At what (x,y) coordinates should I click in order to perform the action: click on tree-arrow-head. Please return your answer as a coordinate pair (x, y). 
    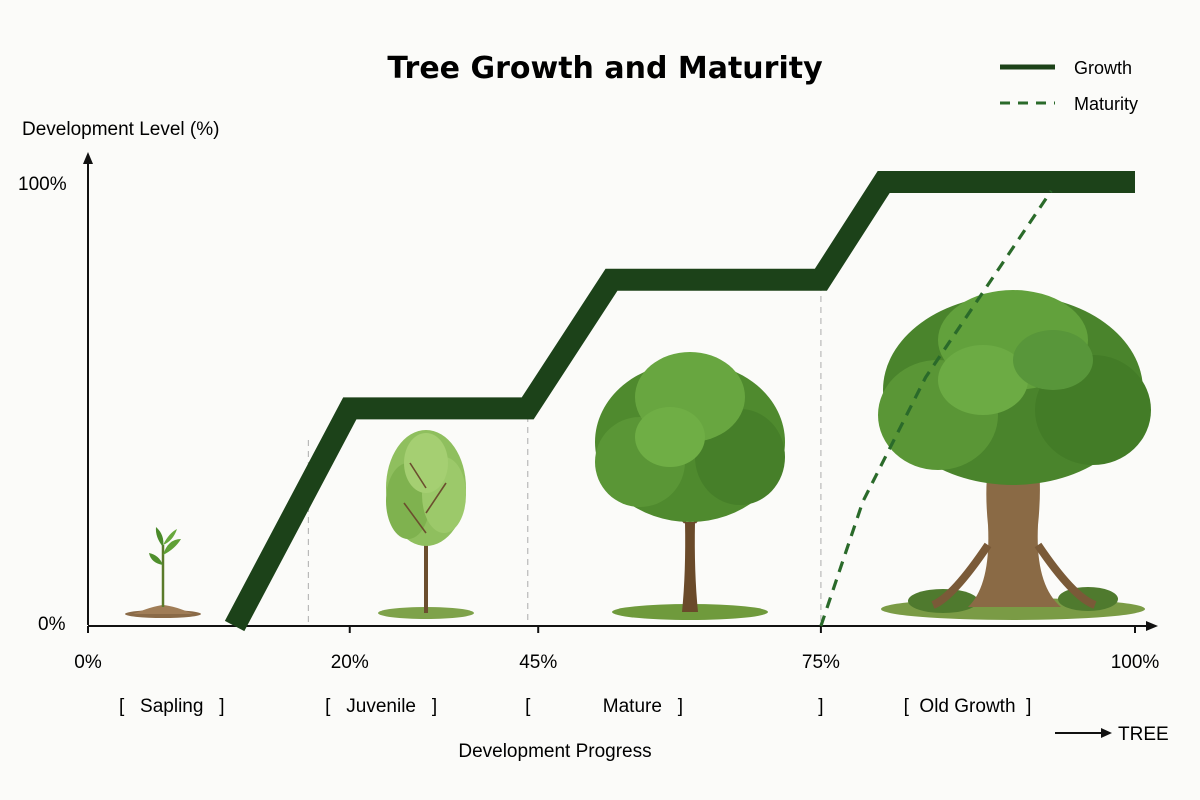
    Looking at the image, I should click on (1106, 733).